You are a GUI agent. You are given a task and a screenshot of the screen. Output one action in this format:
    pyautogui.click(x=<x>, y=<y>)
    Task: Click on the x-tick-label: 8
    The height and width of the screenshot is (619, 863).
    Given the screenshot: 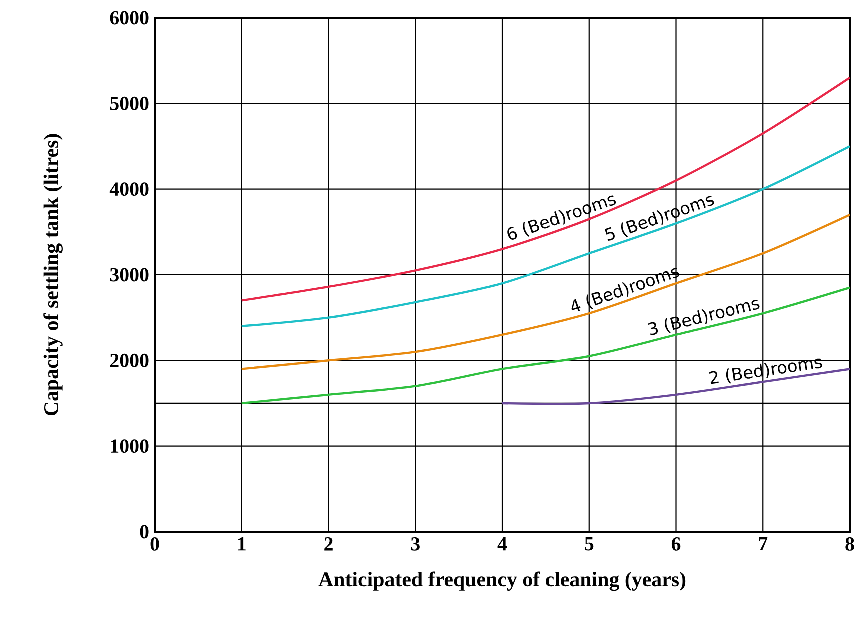 What is the action you would take?
    pyautogui.click(x=850, y=544)
    